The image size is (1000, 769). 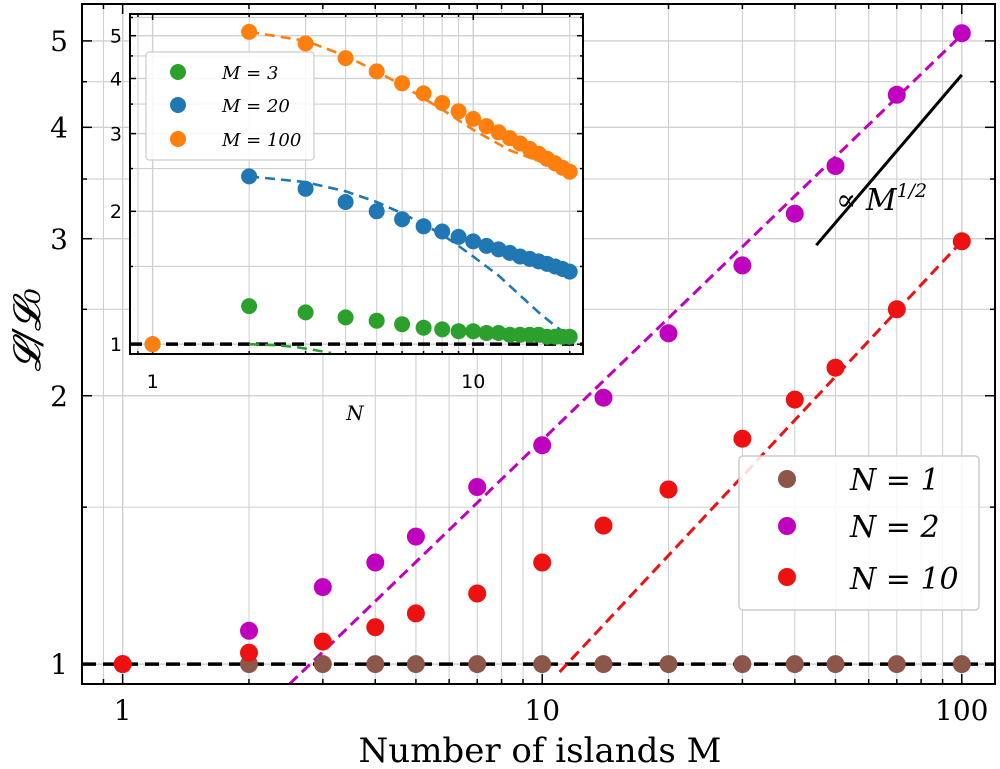 What do you see at coordinates (178, 139) in the screenshot?
I see `inset-legend-marker-m100` at bounding box center [178, 139].